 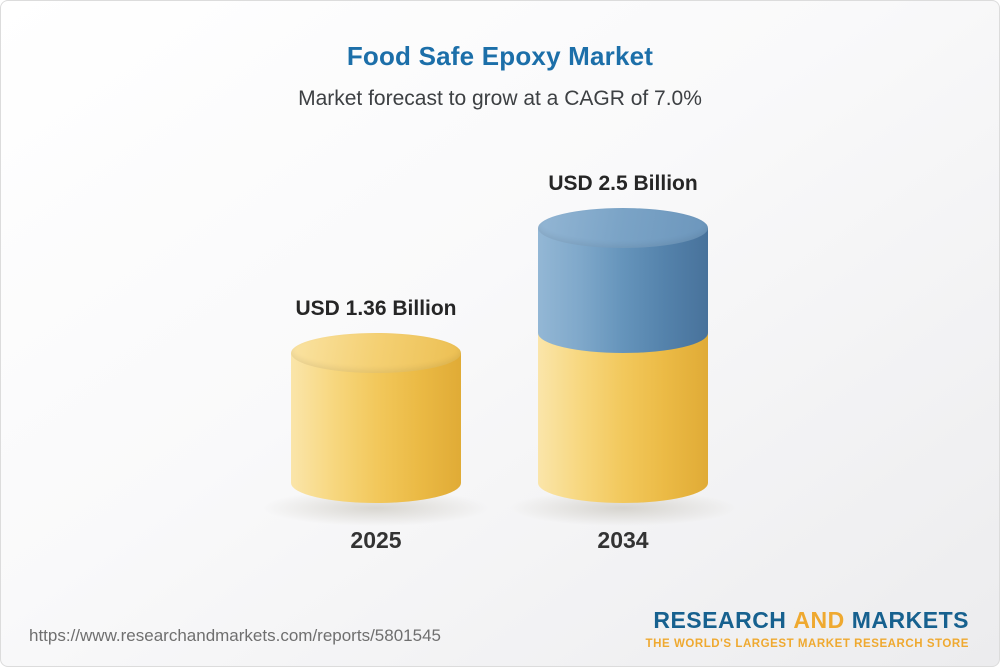 I want to click on cylinder-segment-2025-base, so click(x=376, y=428).